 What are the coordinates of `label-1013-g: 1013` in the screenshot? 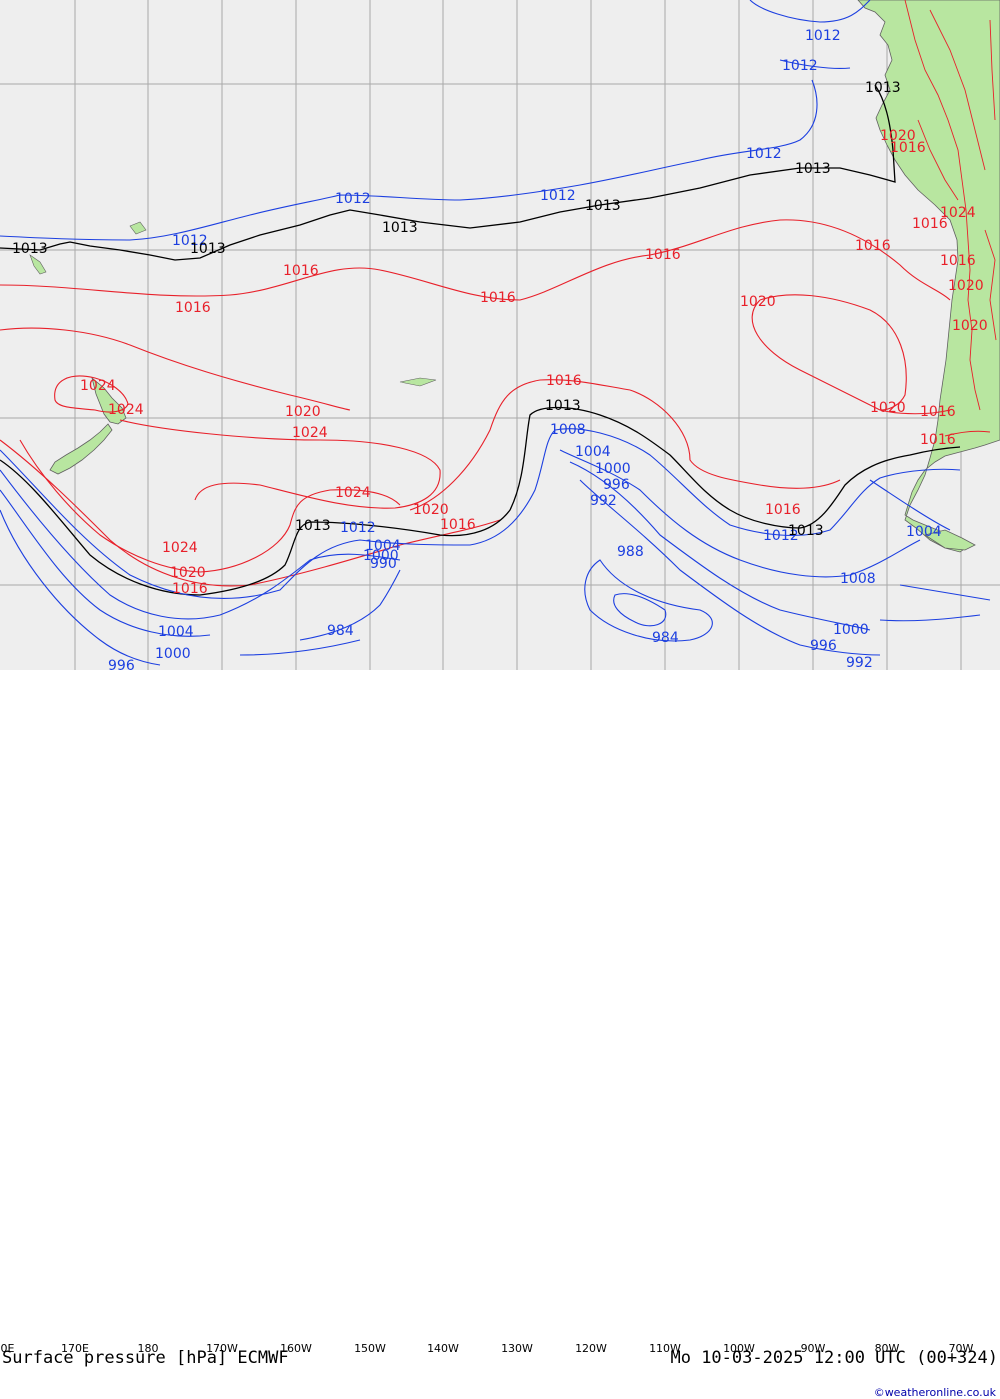 It's located at (563, 406).